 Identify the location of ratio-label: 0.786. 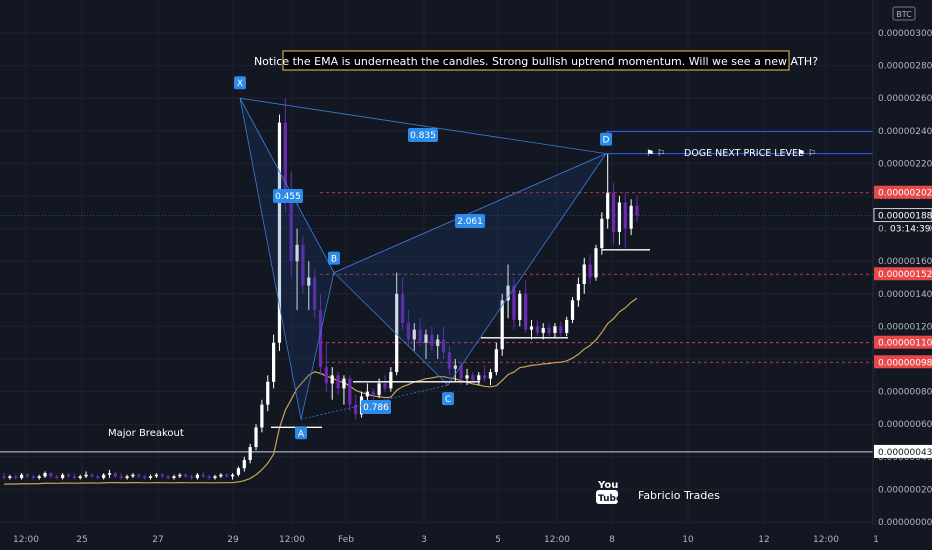
(376, 408).